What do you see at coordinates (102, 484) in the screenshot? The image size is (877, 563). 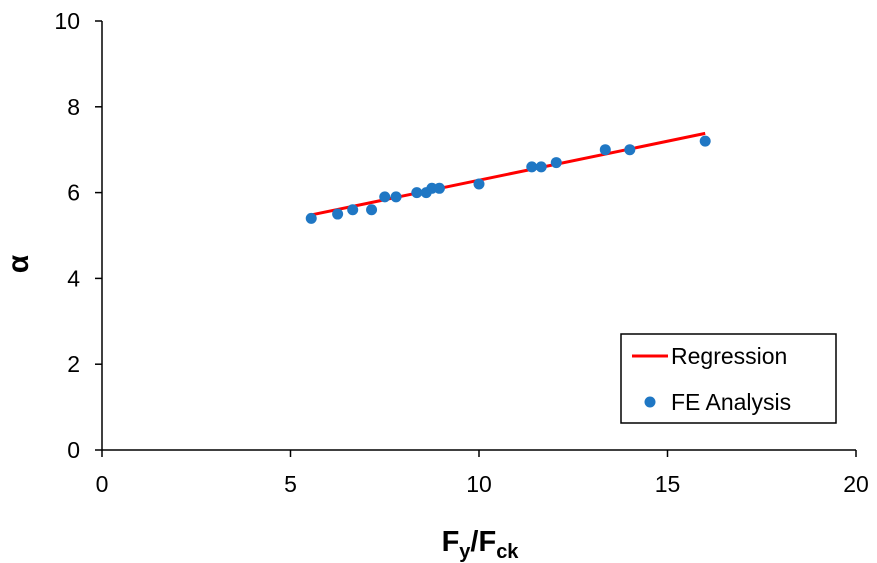 I see `x-tick-label: 0` at bounding box center [102, 484].